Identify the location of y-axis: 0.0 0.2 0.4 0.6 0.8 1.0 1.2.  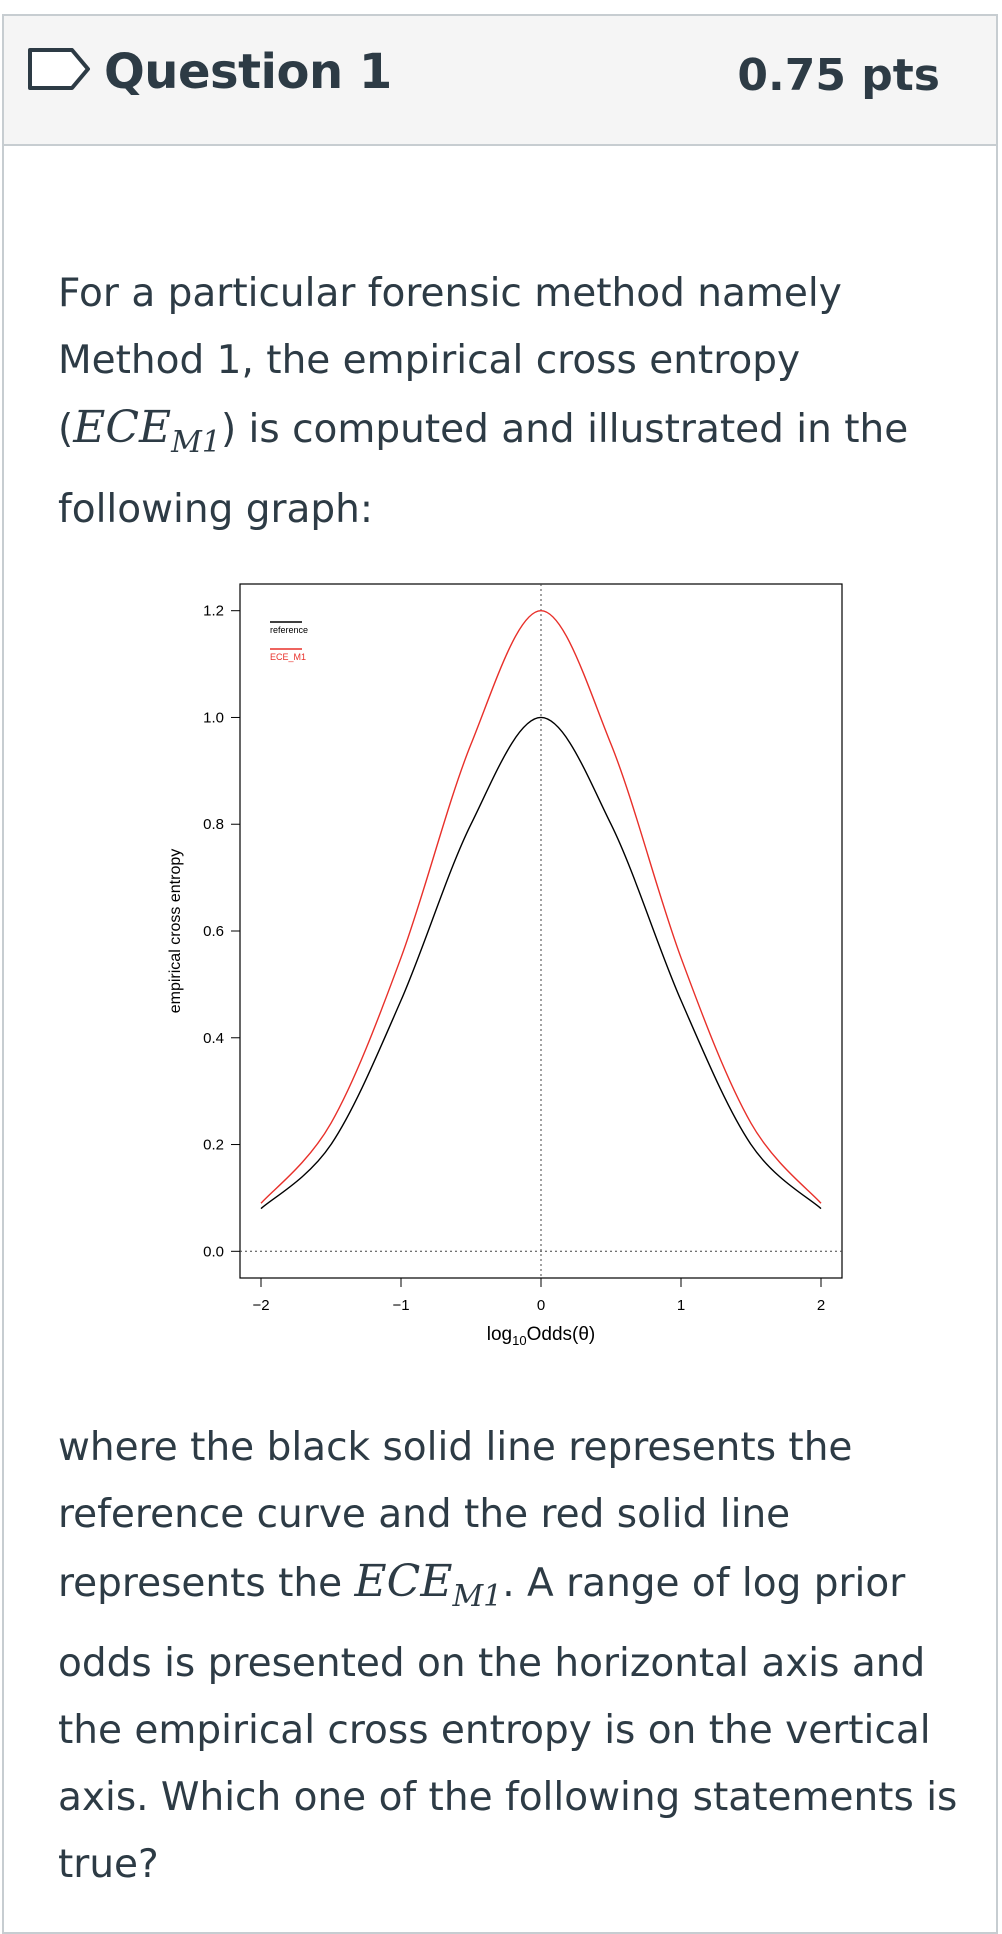
(221, 931).